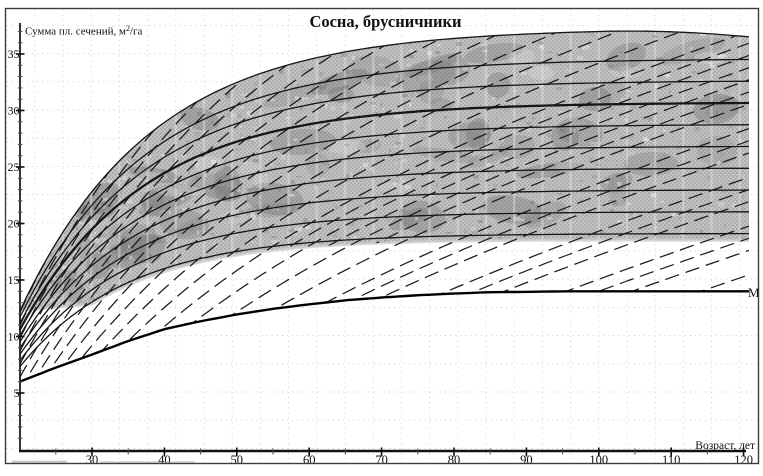  I want to click on svg-text: 100, so click(598, 460).